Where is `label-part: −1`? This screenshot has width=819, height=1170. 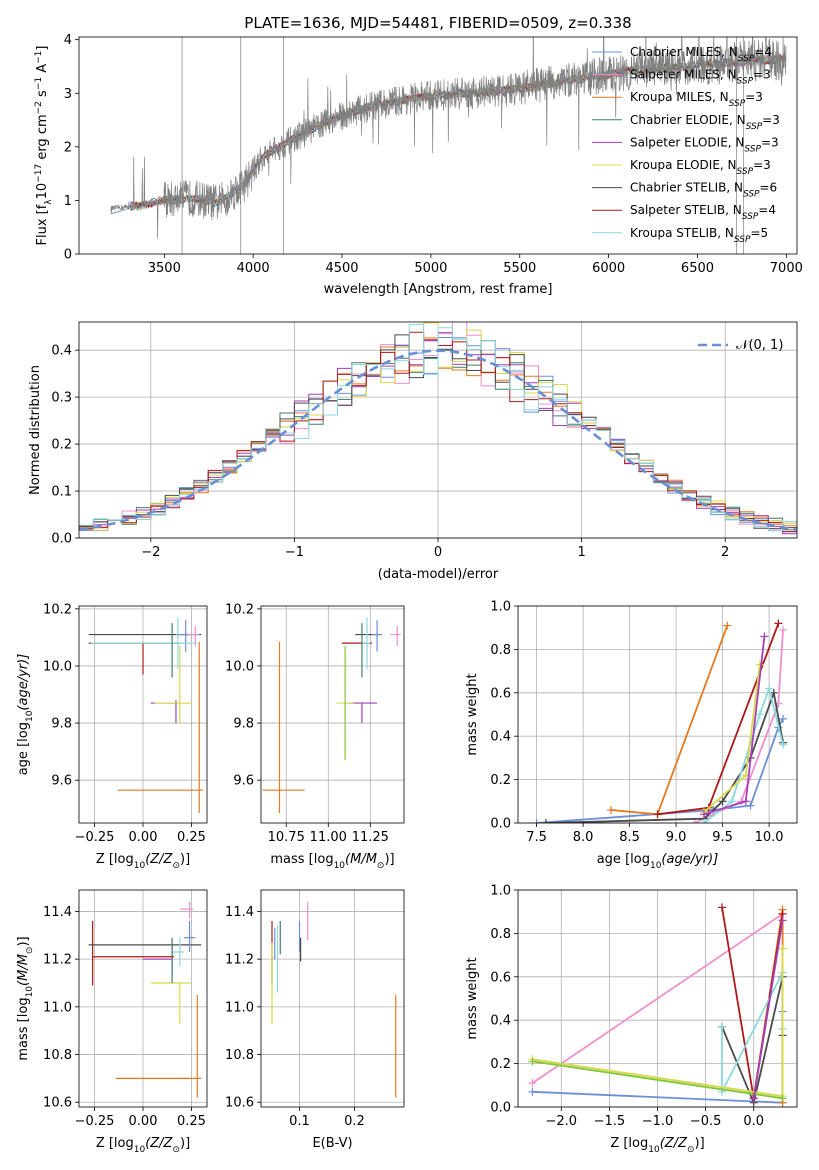
label-part: −1 is located at coordinates (39, 57).